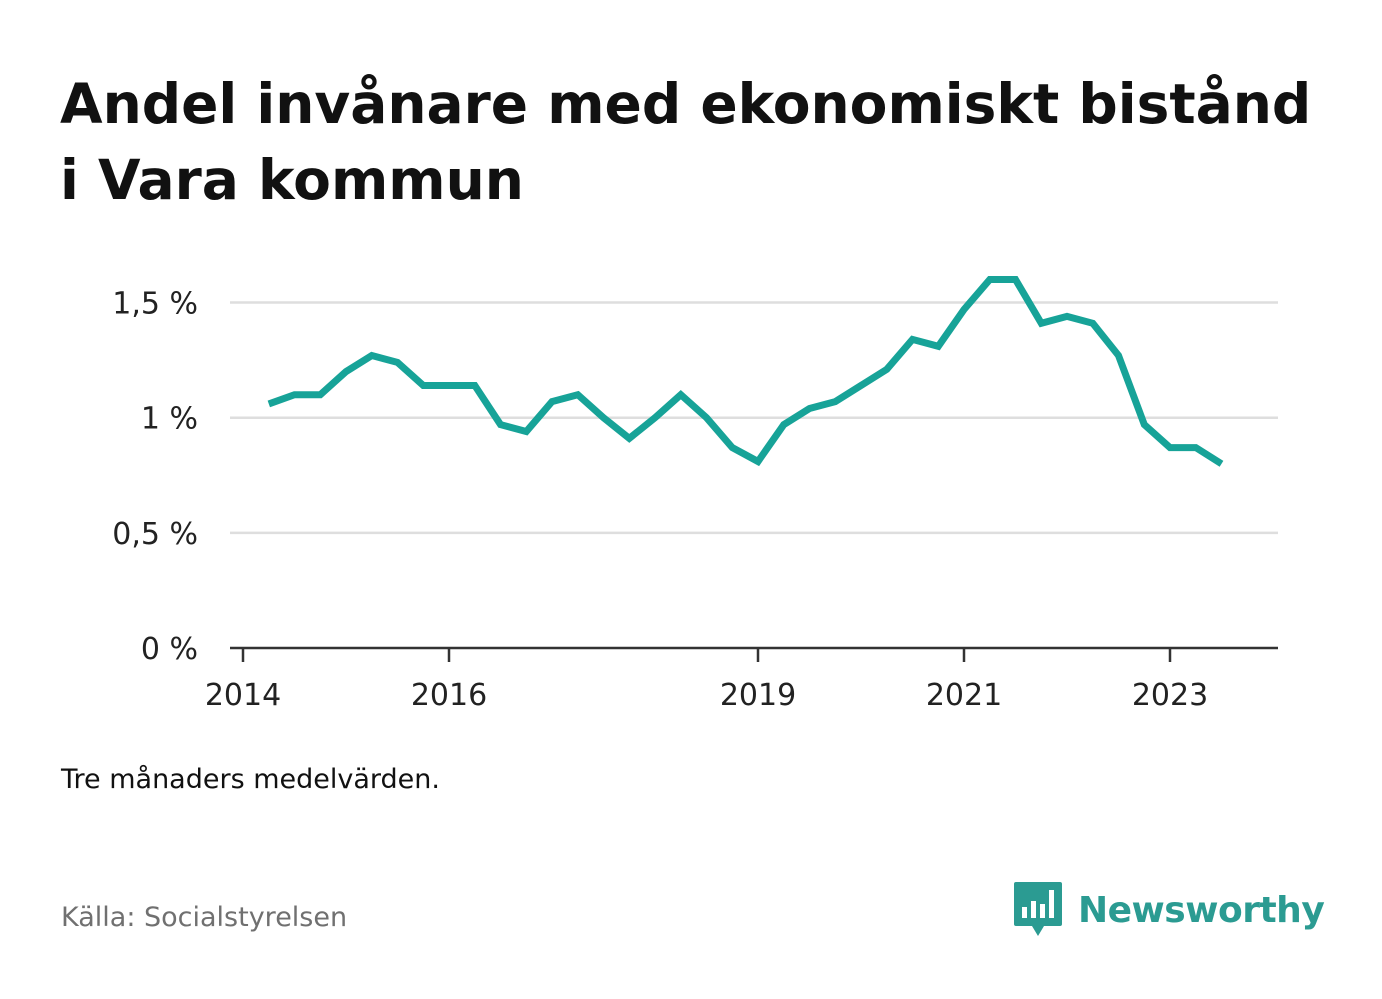 This screenshot has height=999, width=1382. What do you see at coordinates (250, 779) in the screenshot?
I see `chart-note: Tre månaders medelvärden.` at bounding box center [250, 779].